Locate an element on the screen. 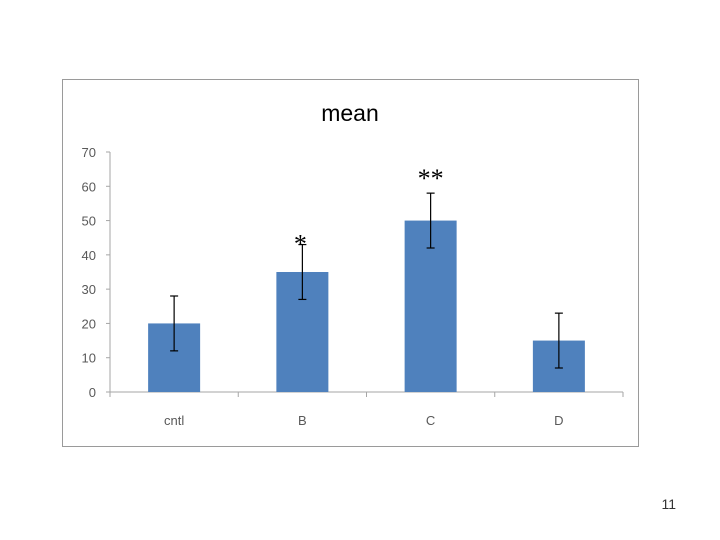 This screenshot has width=720, height=540. y-tick-label: 20 is located at coordinates (89, 323).